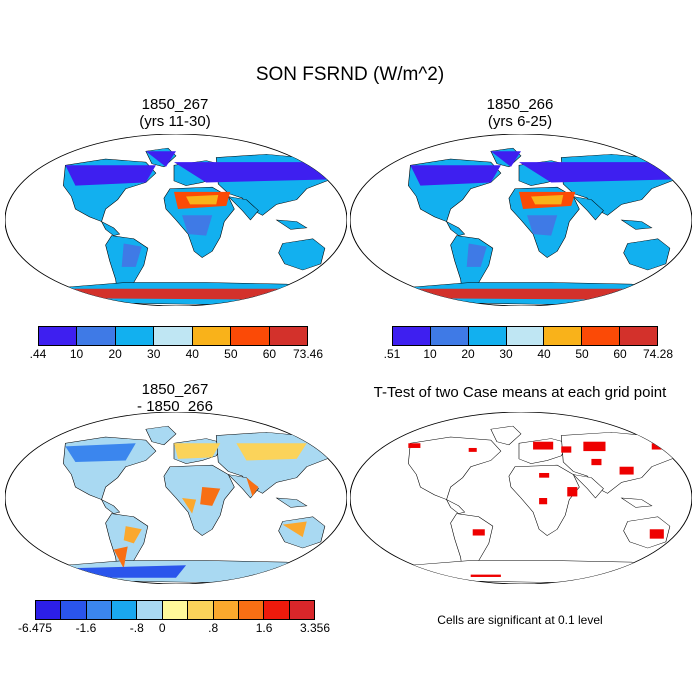 The width and height of the screenshot is (700, 700). Describe the element at coordinates (315, 628) in the screenshot. I see `colorbar-3-tick-label: 3.356` at that location.